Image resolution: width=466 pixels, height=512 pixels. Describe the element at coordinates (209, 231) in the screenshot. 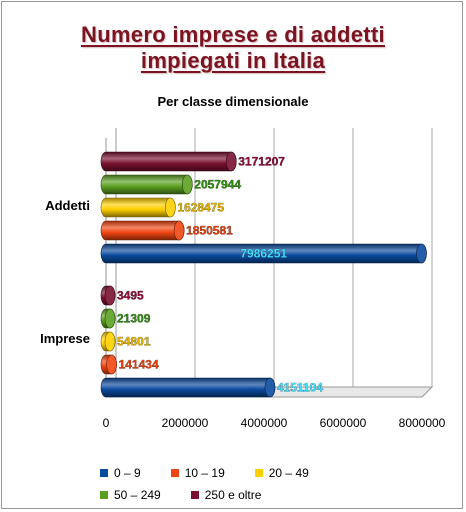

I see `data-label: 1850581` at that location.